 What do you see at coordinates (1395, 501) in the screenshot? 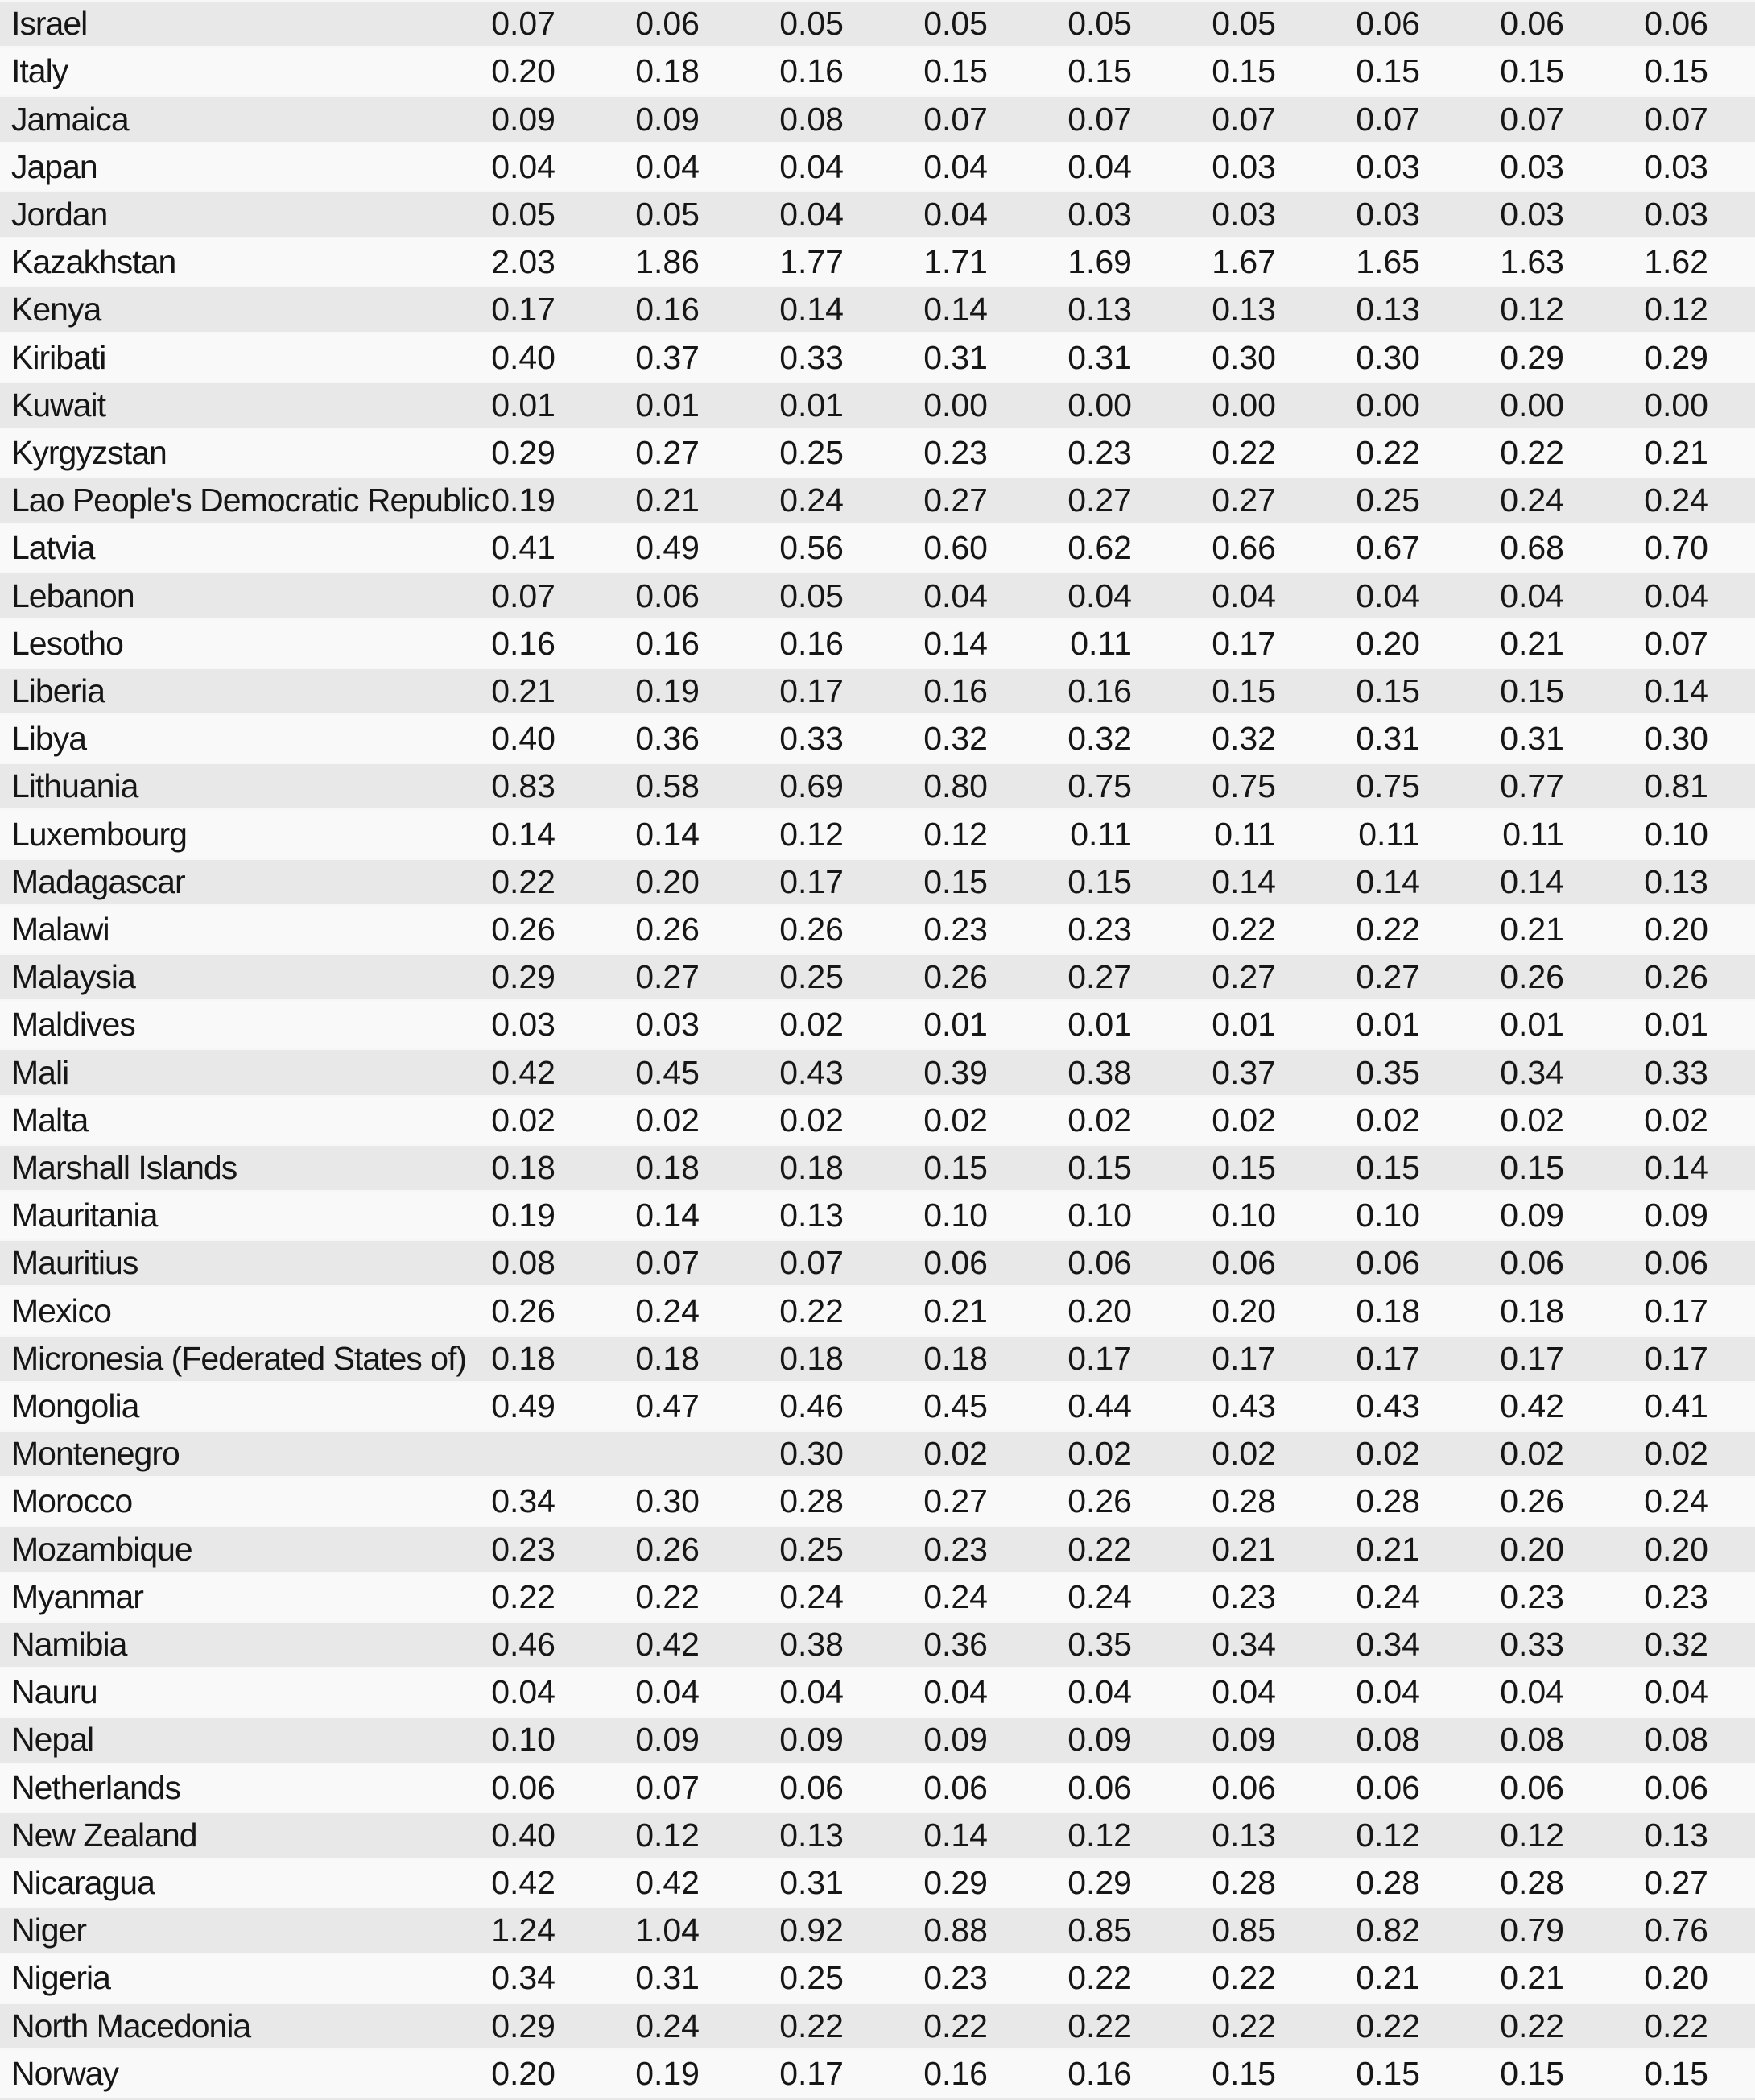
I see `value-cell: 0.25` at bounding box center [1395, 501].